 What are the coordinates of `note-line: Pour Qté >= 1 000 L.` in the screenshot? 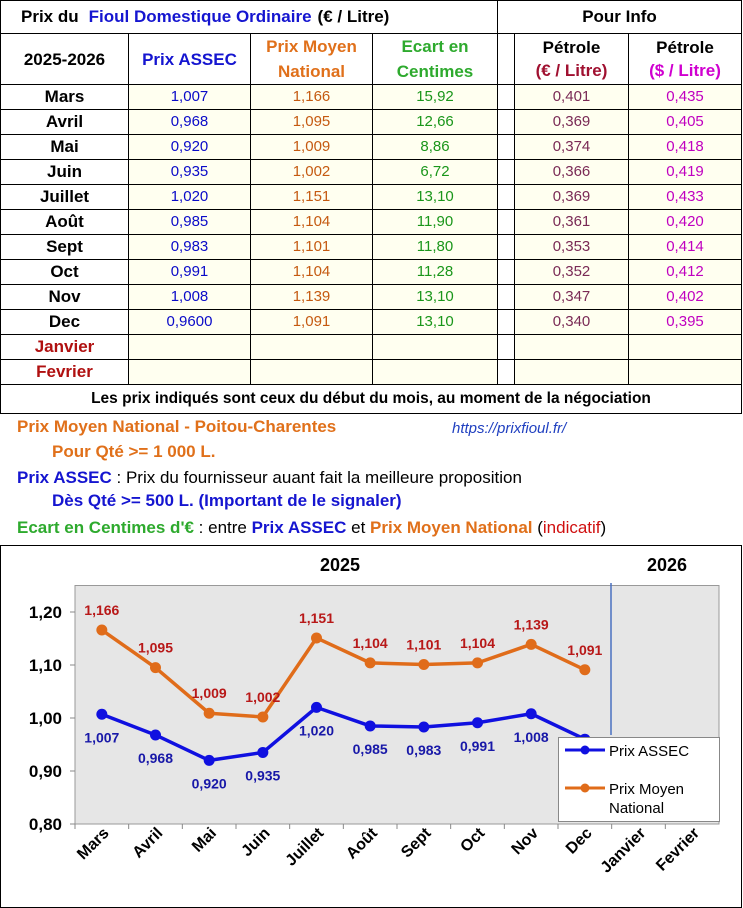 It's located at (133, 452).